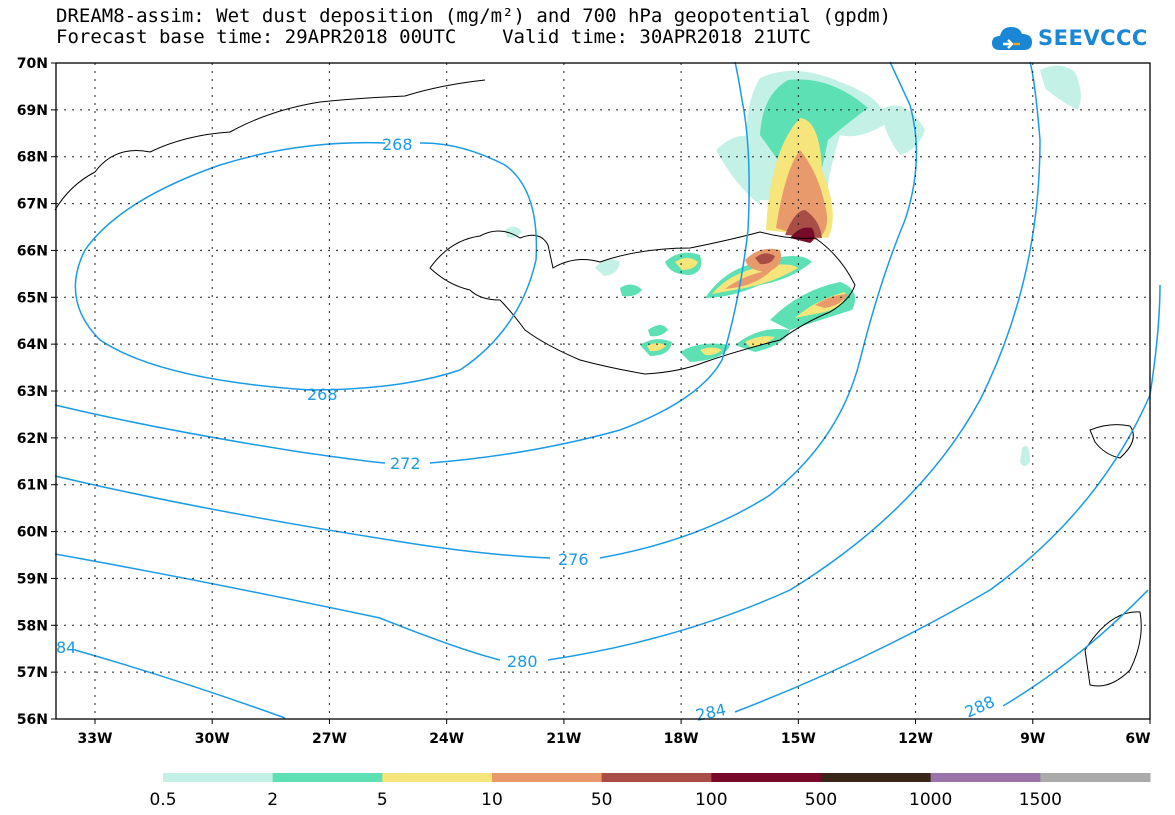  Describe the element at coordinates (32, 579) in the screenshot. I see `lat-label: 59N` at that location.